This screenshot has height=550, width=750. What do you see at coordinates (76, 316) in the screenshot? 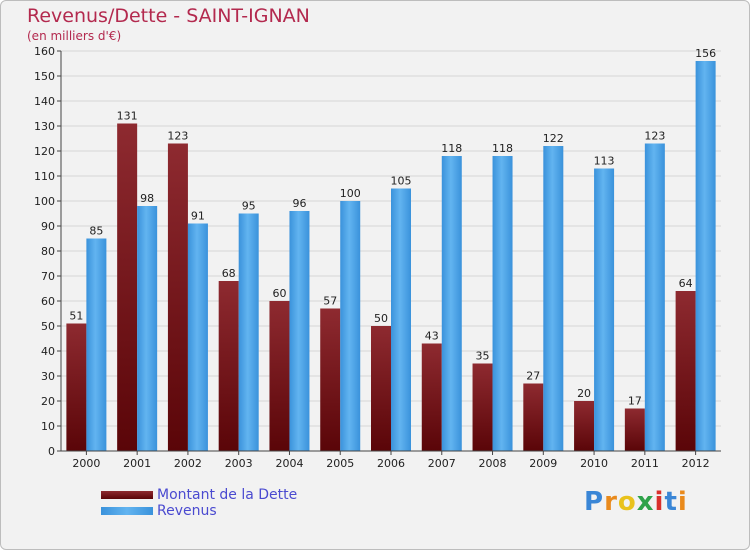
I see `data-label-dette: 51` at bounding box center [76, 316].